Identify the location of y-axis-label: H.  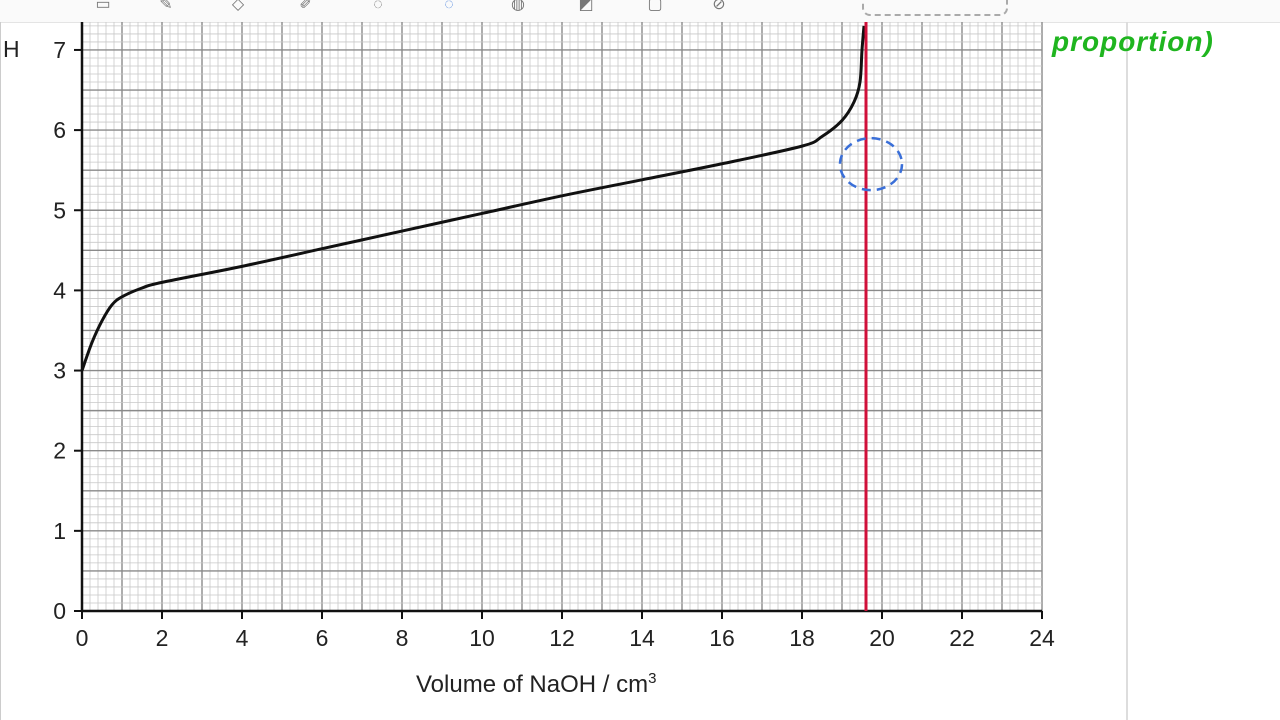
(11, 49).